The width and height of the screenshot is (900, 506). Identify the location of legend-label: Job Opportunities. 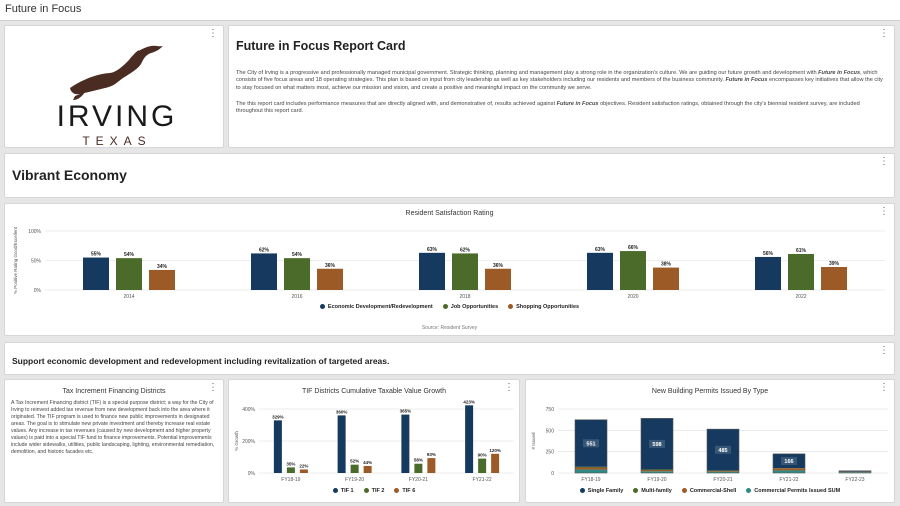
(474, 307).